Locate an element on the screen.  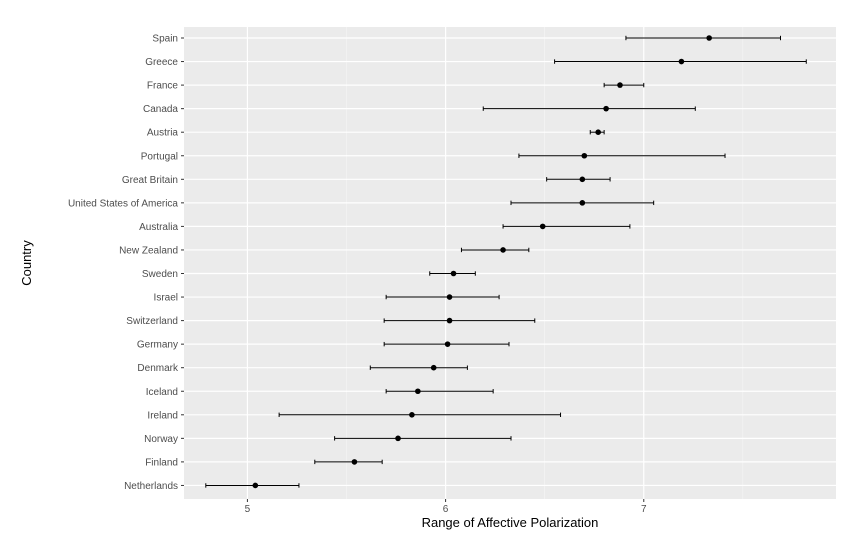
y-tick-label: Denmark is located at coordinates (158, 368).